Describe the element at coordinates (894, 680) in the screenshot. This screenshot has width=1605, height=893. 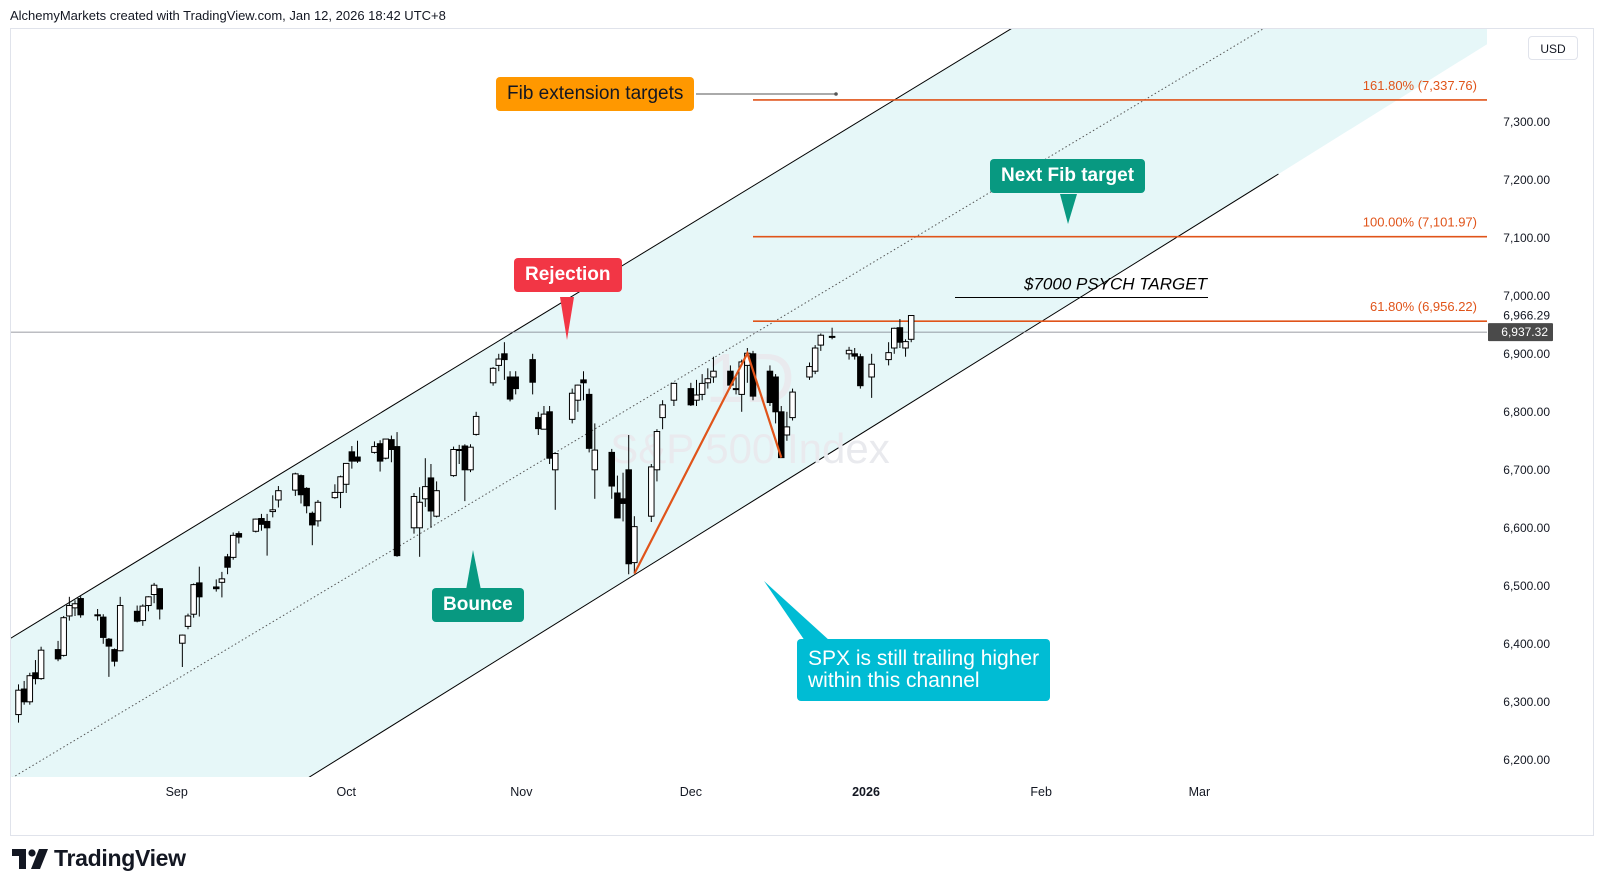
I see `spx-label-line2: within this channel` at that location.